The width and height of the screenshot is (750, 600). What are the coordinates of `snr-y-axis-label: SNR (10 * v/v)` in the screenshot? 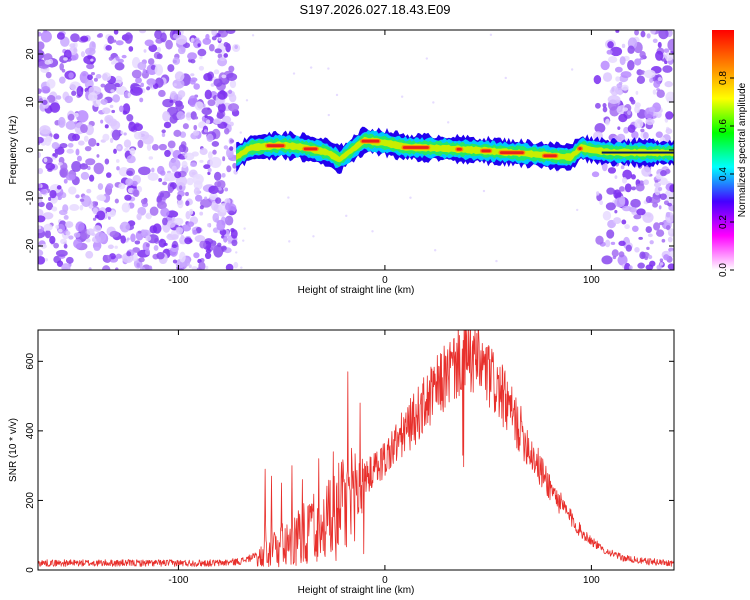 It's located at (13, 450).